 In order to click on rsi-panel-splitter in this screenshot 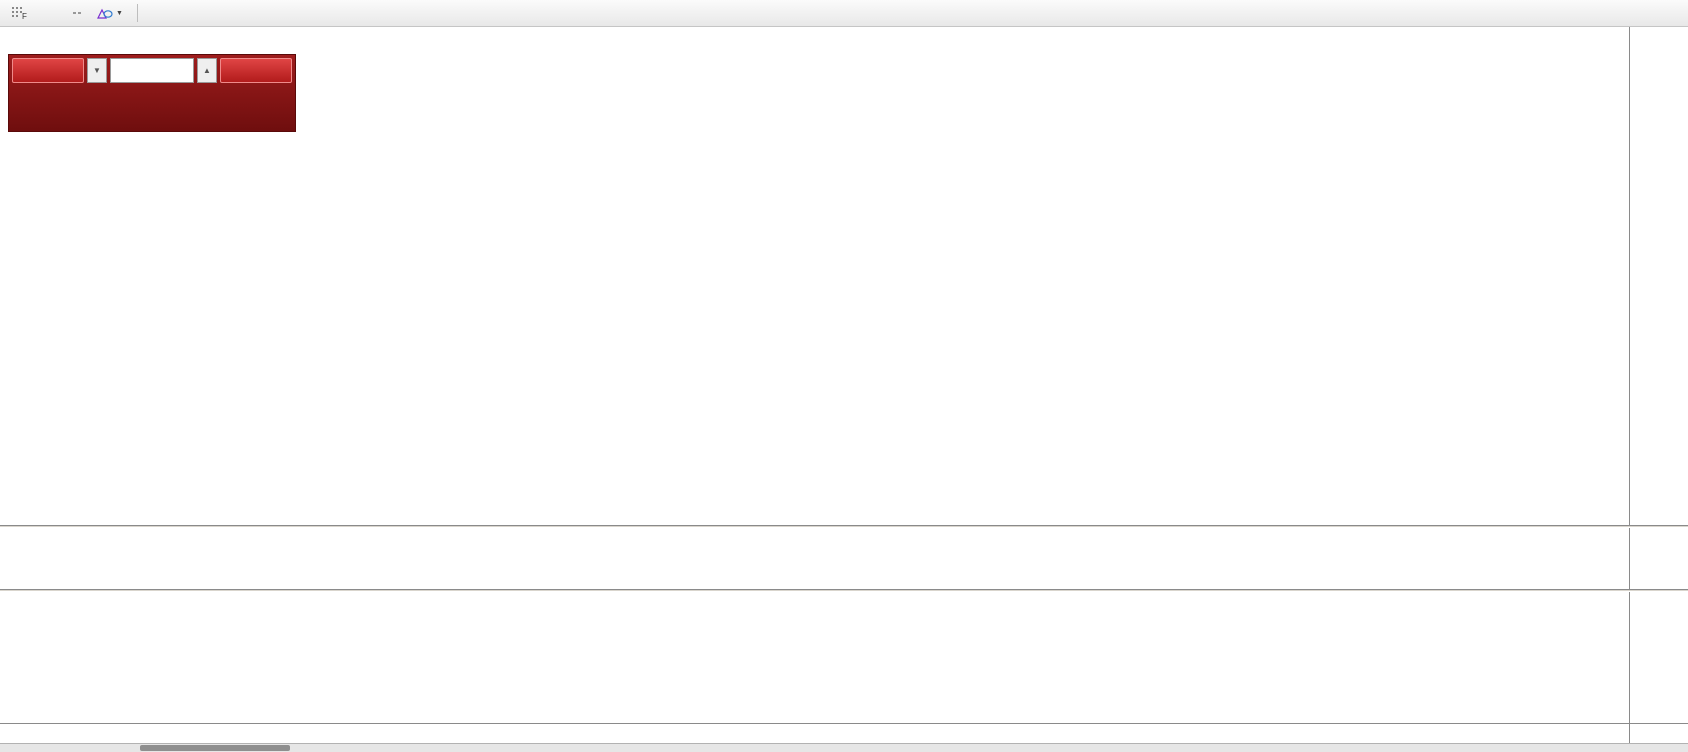, I will do `click(844, 590)`.